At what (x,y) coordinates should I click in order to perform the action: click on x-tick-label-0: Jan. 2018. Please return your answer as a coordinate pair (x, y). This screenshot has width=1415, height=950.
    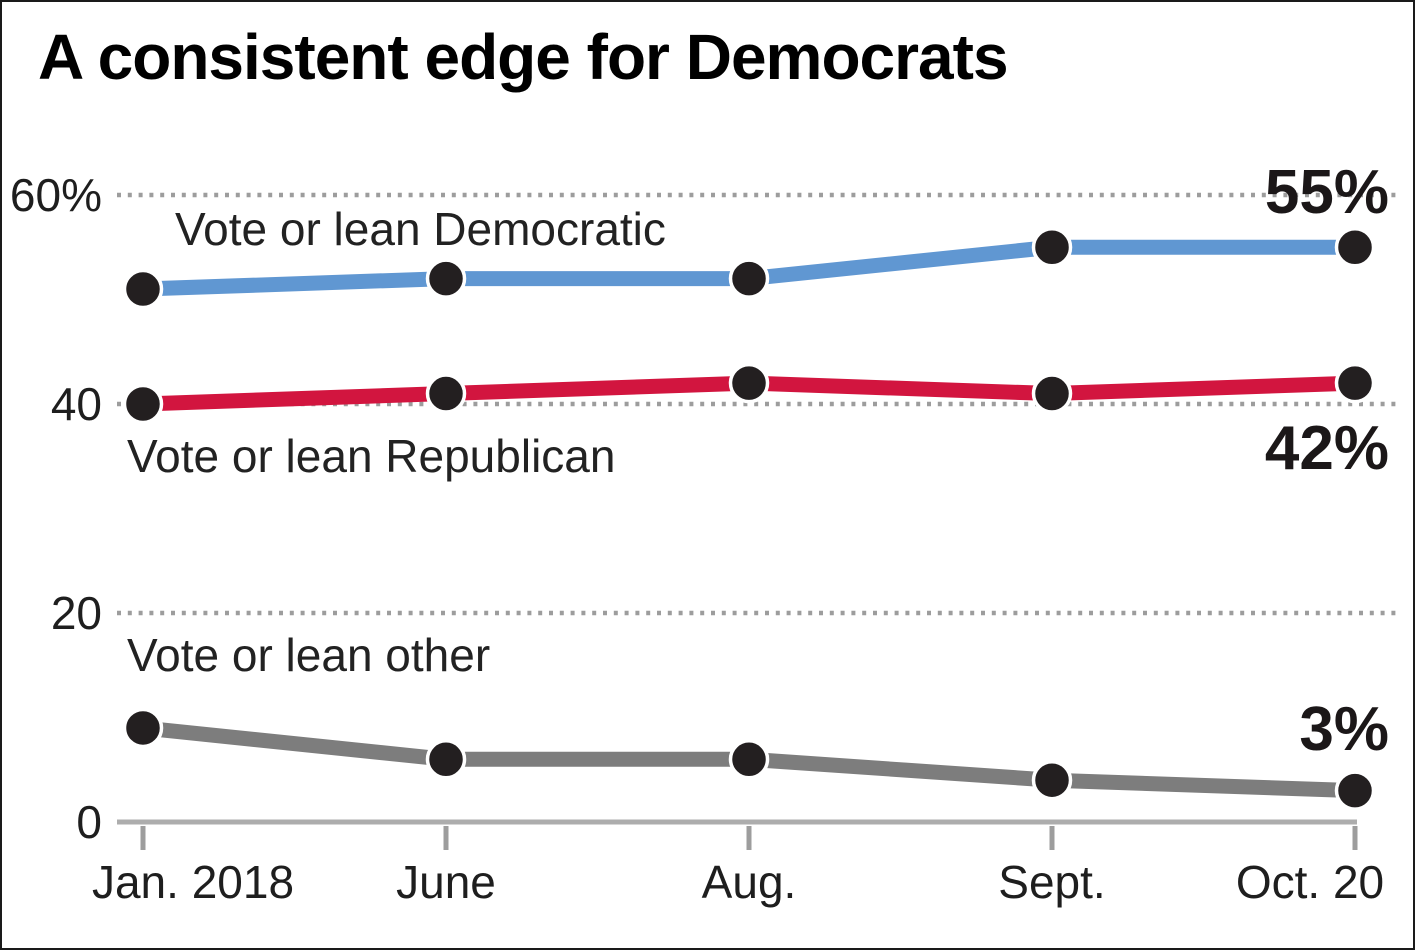
    Looking at the image, I should click on (193, 882).